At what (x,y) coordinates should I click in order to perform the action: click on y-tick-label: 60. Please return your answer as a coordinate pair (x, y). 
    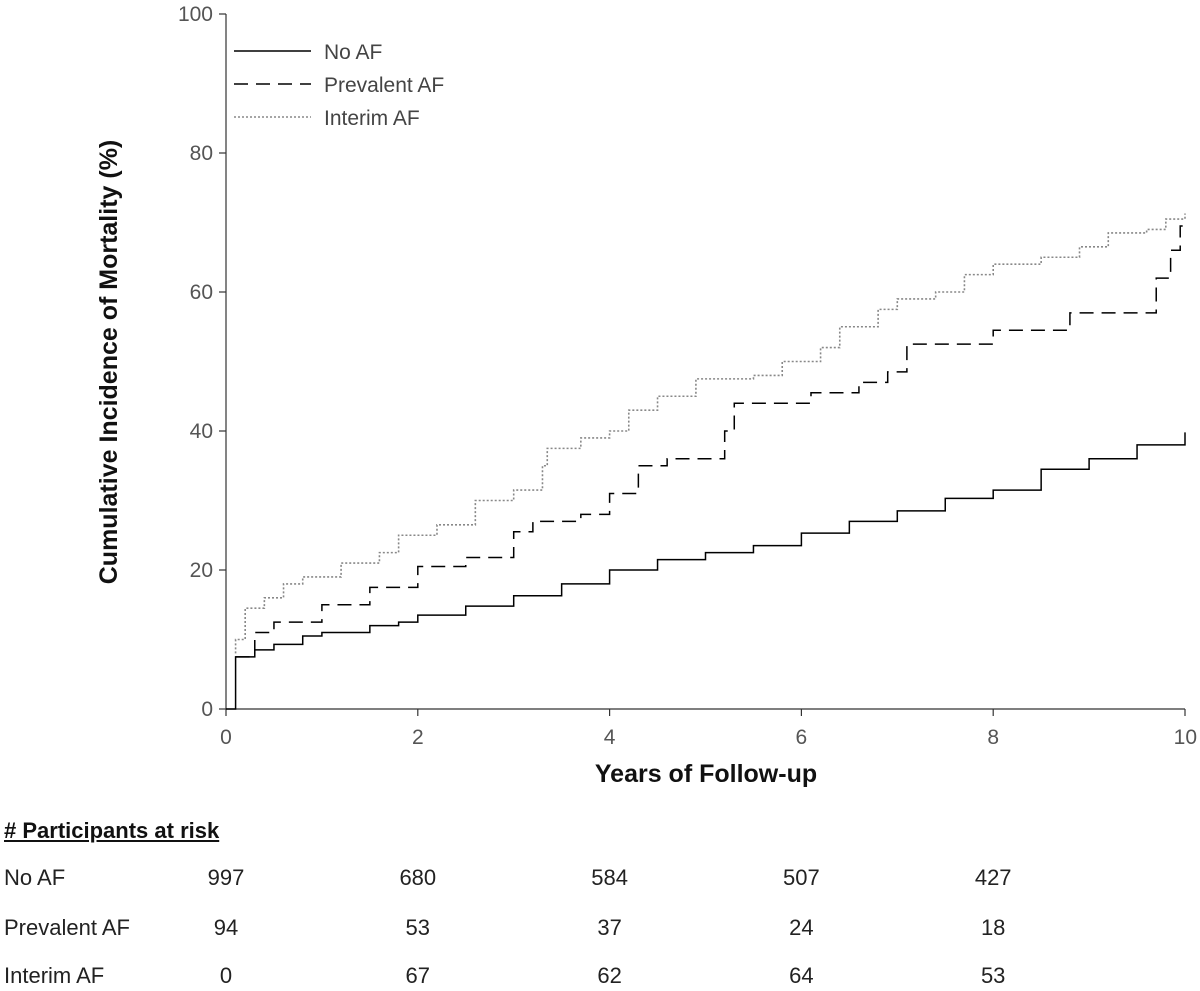
    Looking at the image, I should click on (201, 292).